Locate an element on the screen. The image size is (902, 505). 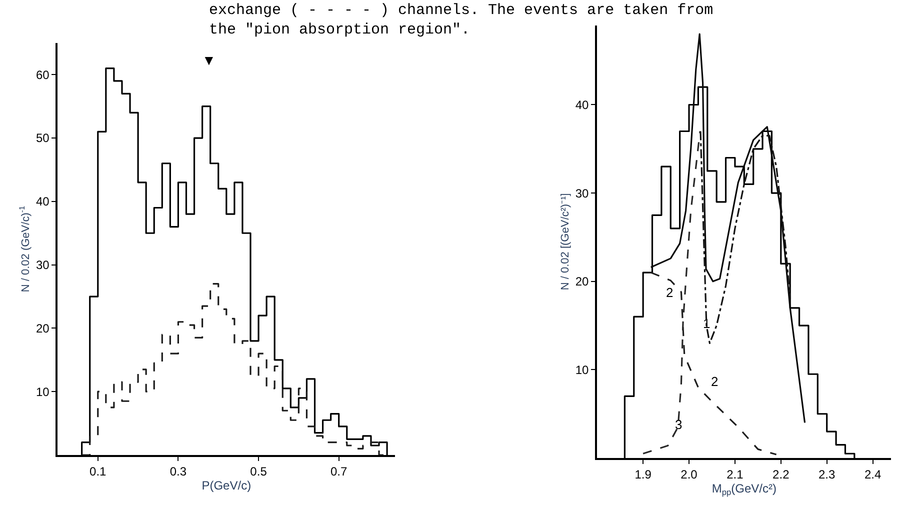
y-tick-label: 60 is located at coordinates (43, 75).